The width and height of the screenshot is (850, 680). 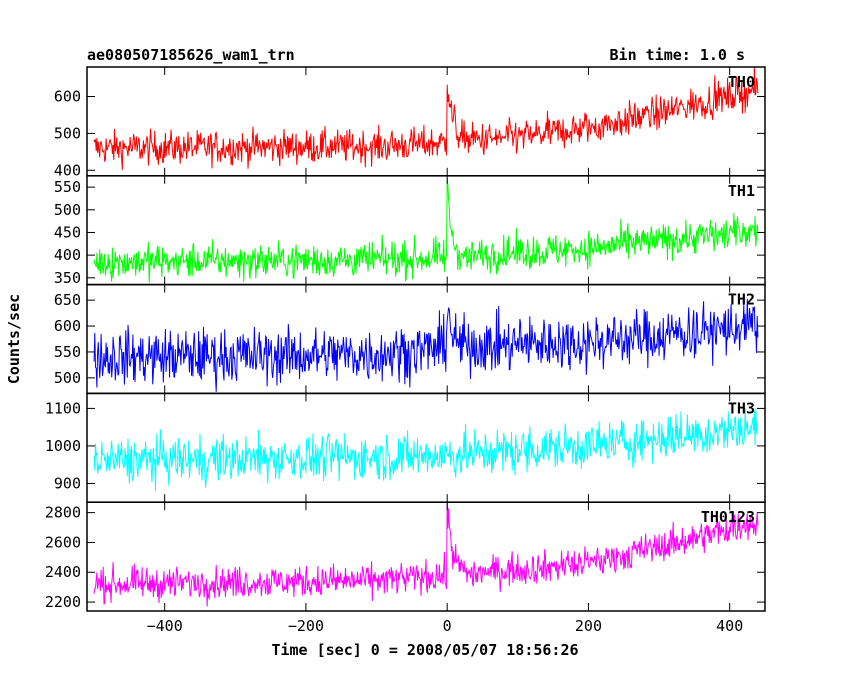 I want to click on x-tick-label: −200, so click(x=306, y=626).